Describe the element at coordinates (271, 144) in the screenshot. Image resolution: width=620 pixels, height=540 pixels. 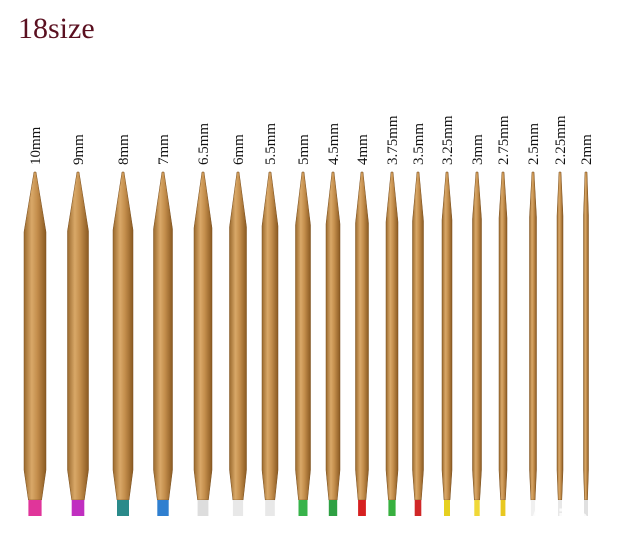
I see `needle-label: 5.5mm` at that location.